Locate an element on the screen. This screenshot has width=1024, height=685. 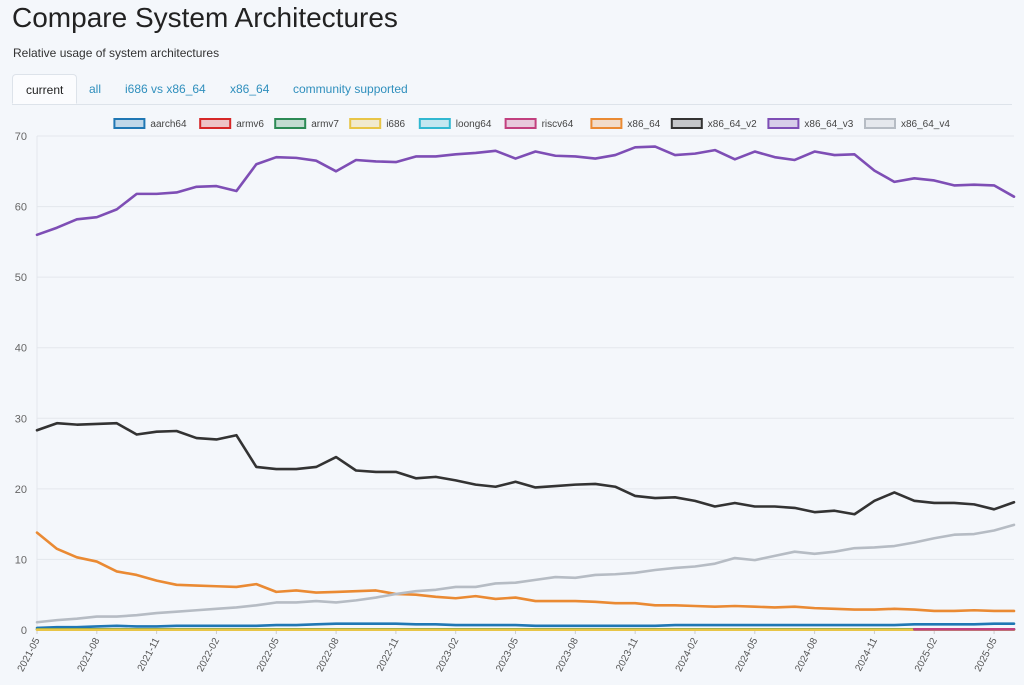
legend-item-x86-64: x86_64 is located at coordinates (625, 124).